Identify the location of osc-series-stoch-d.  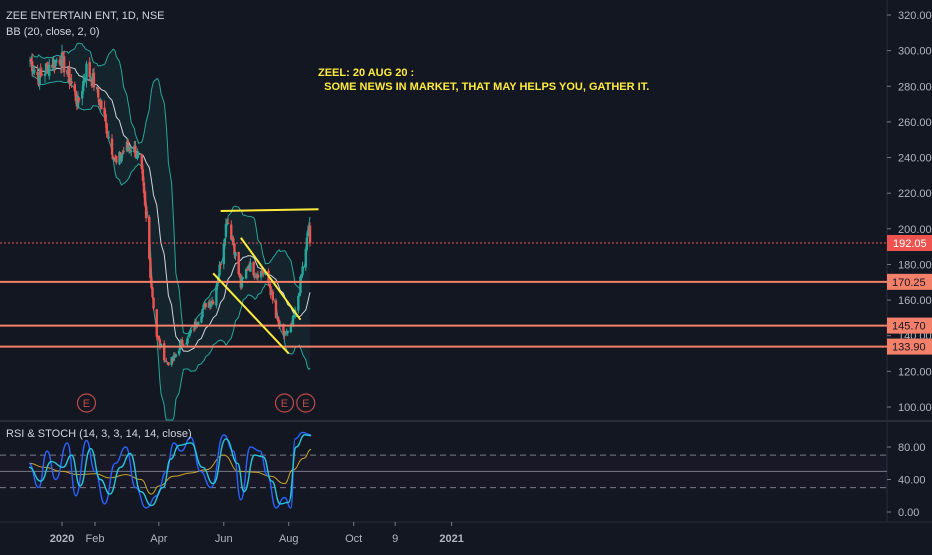
(170, 470).